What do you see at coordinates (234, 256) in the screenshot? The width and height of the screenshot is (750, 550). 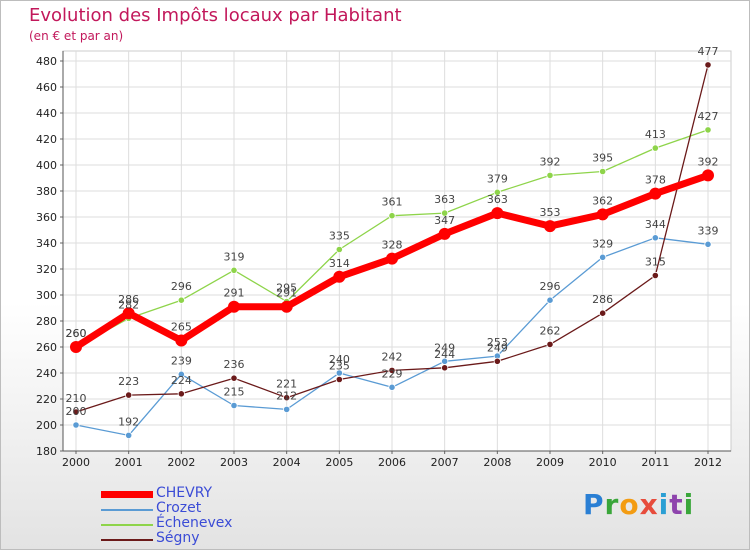 I see `data-label: 319` at bounding box center [234, 256].